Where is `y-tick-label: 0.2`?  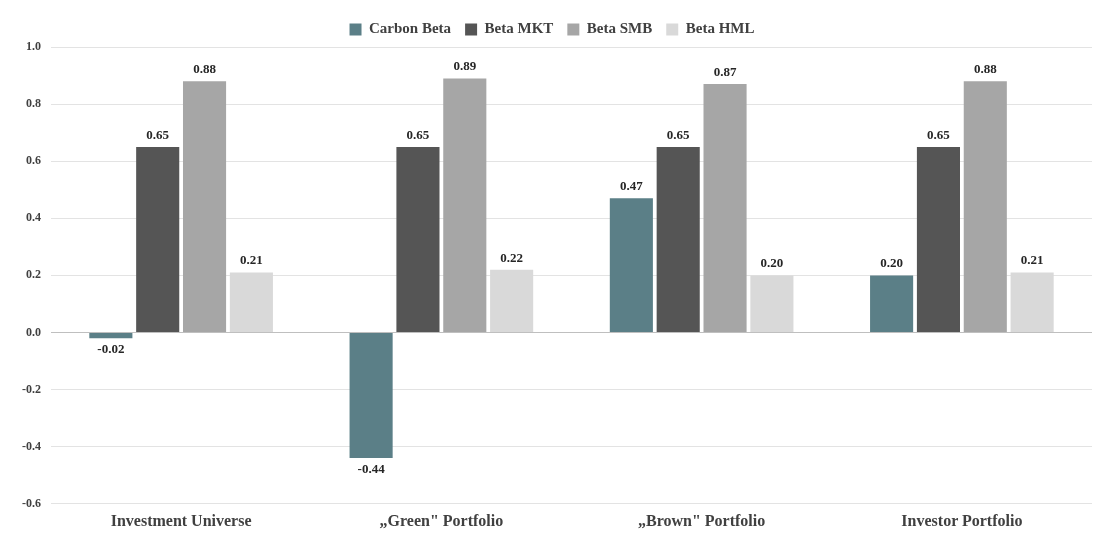 y-tick-label: 0.2 is located at coordinates (33, 274).